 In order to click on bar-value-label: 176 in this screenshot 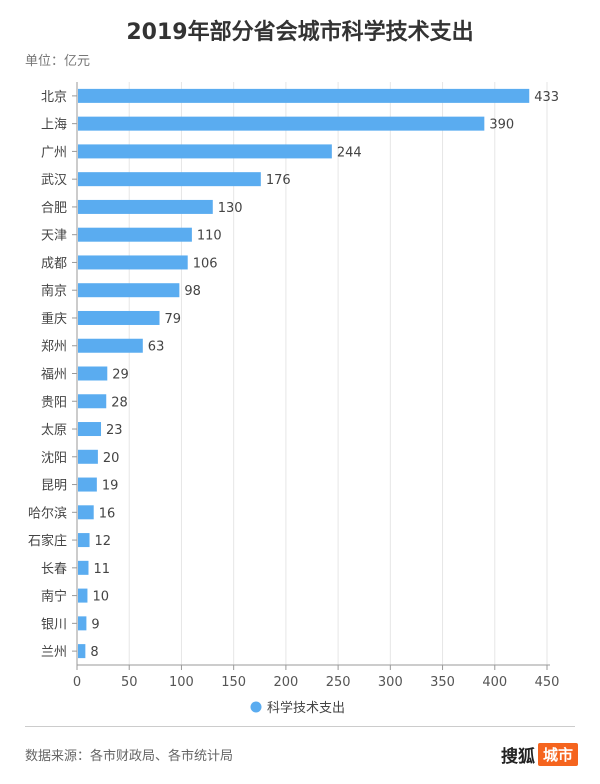, I will do `click(278, 180)`.